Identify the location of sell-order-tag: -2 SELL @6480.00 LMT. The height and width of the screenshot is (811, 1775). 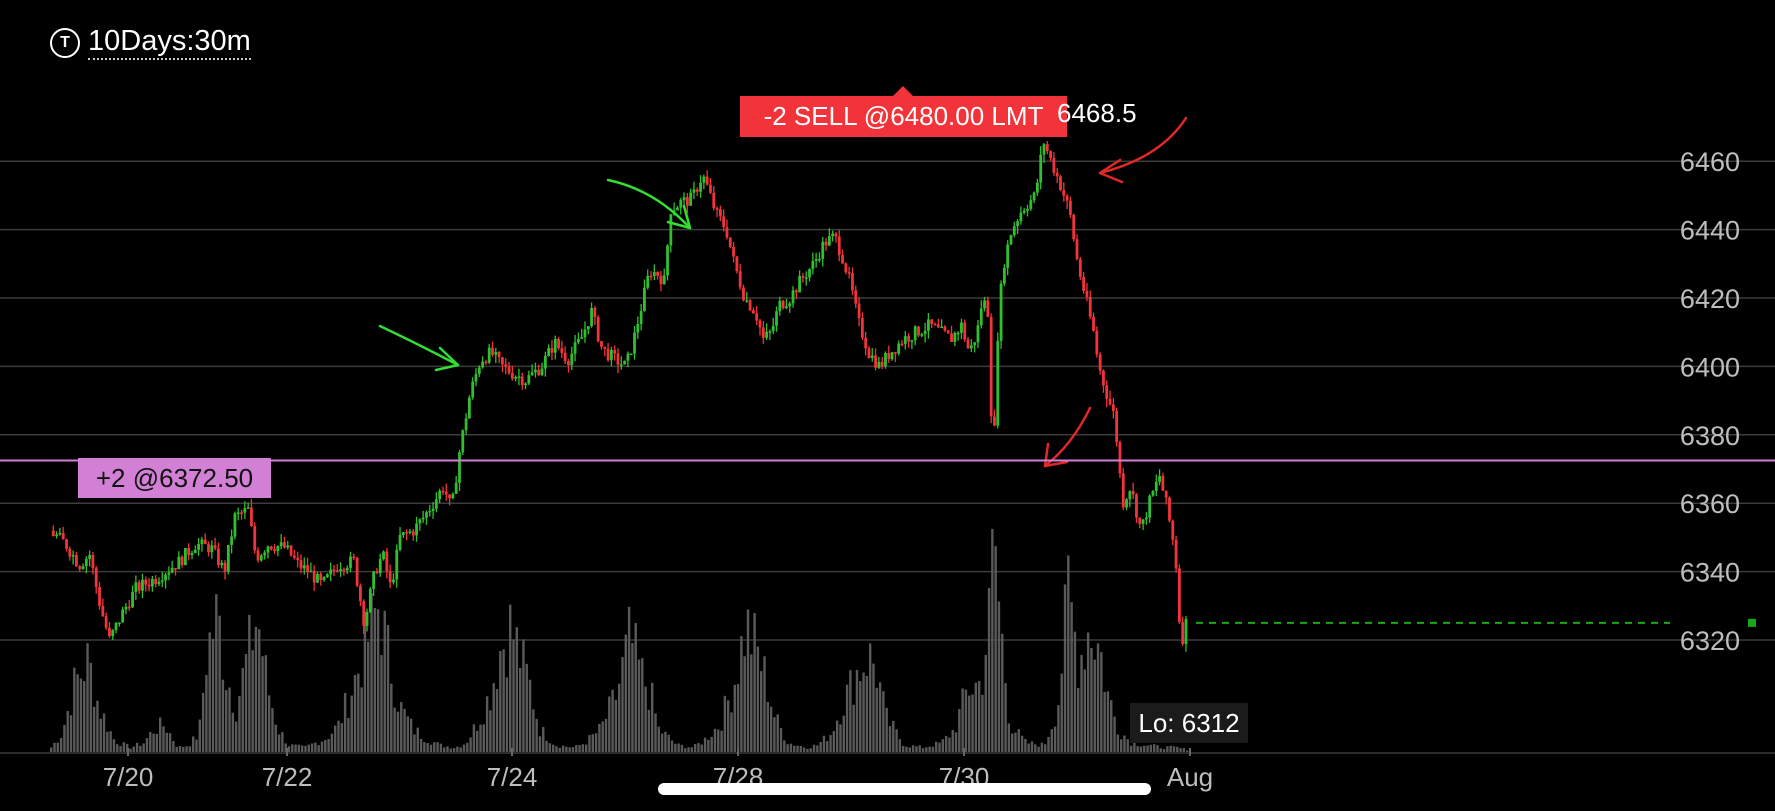
(903, 116).